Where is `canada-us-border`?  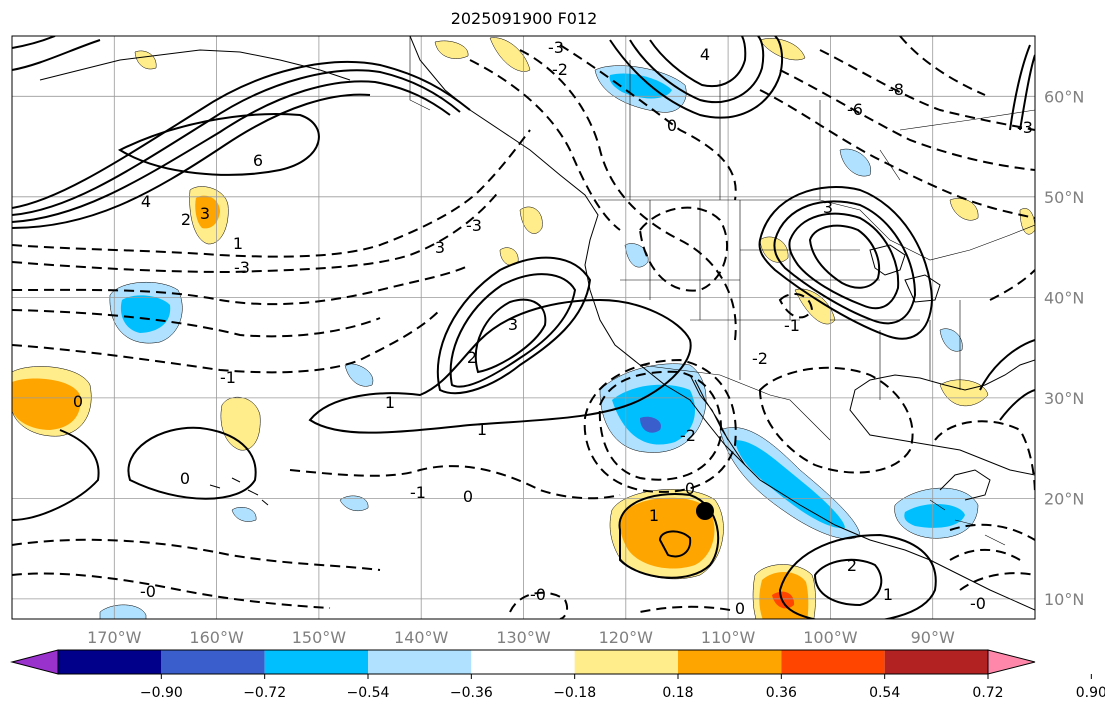
canada-us-border is located at coordinates (816, 230).